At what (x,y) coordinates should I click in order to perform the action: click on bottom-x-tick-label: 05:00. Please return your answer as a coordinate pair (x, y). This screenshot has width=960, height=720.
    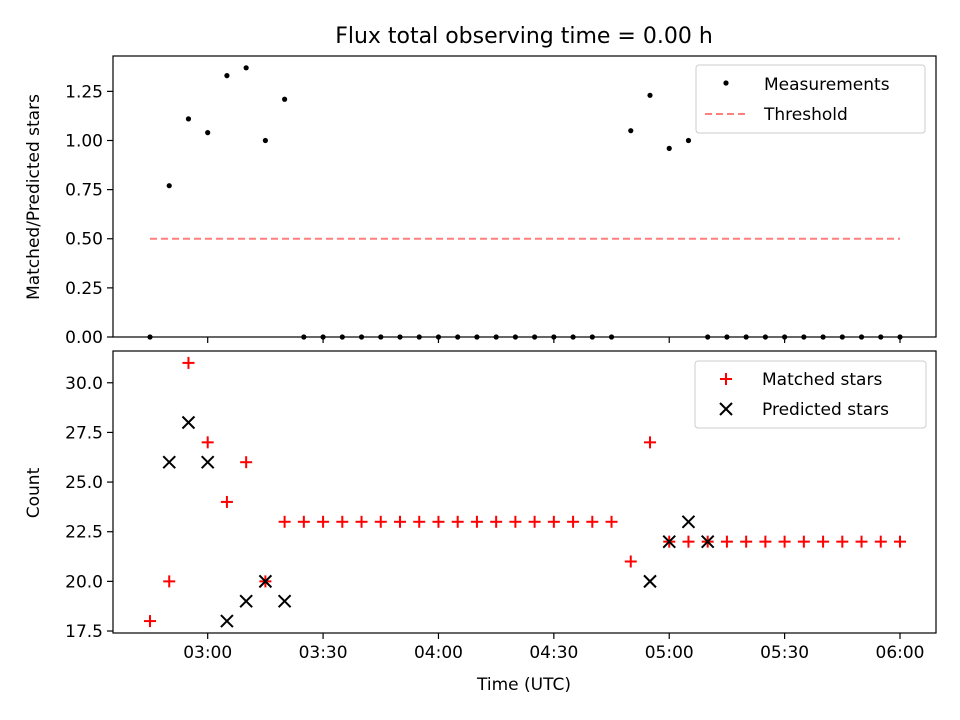
    Looking at the image, I should click on (669, 653).